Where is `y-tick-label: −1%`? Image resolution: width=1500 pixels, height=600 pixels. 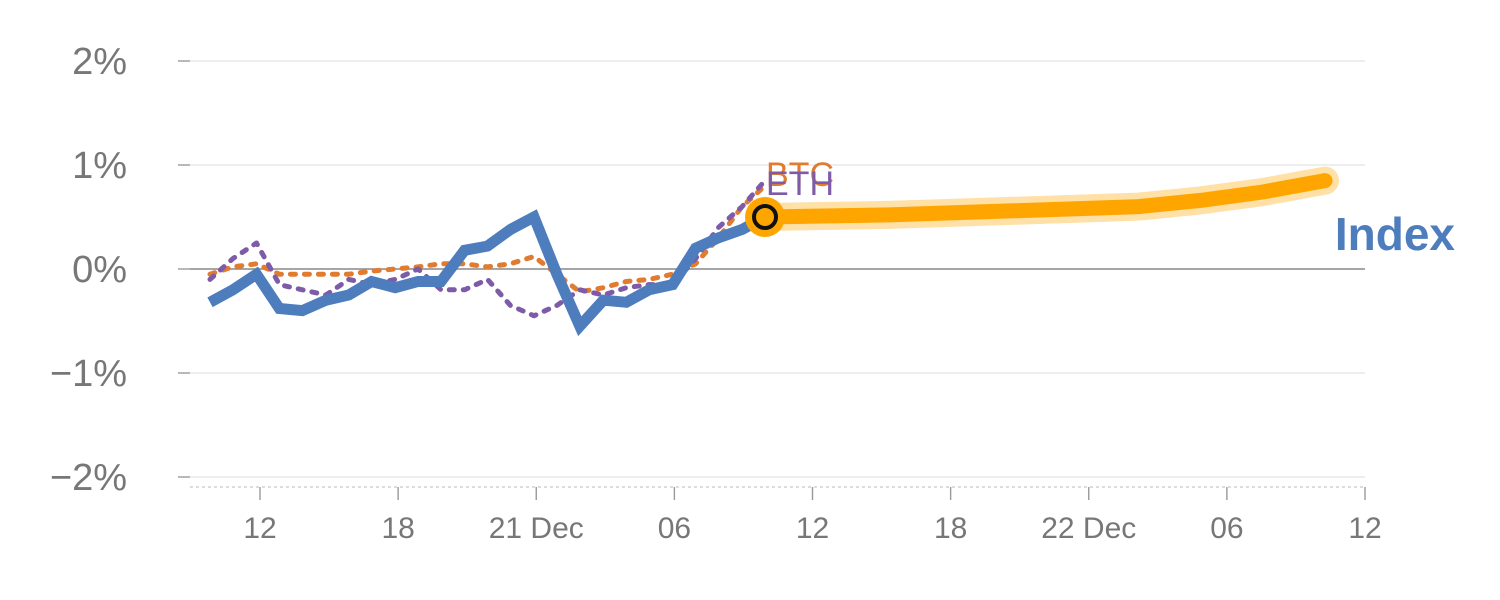
y-tick-label: −1% is located at coordinates (88, 374).